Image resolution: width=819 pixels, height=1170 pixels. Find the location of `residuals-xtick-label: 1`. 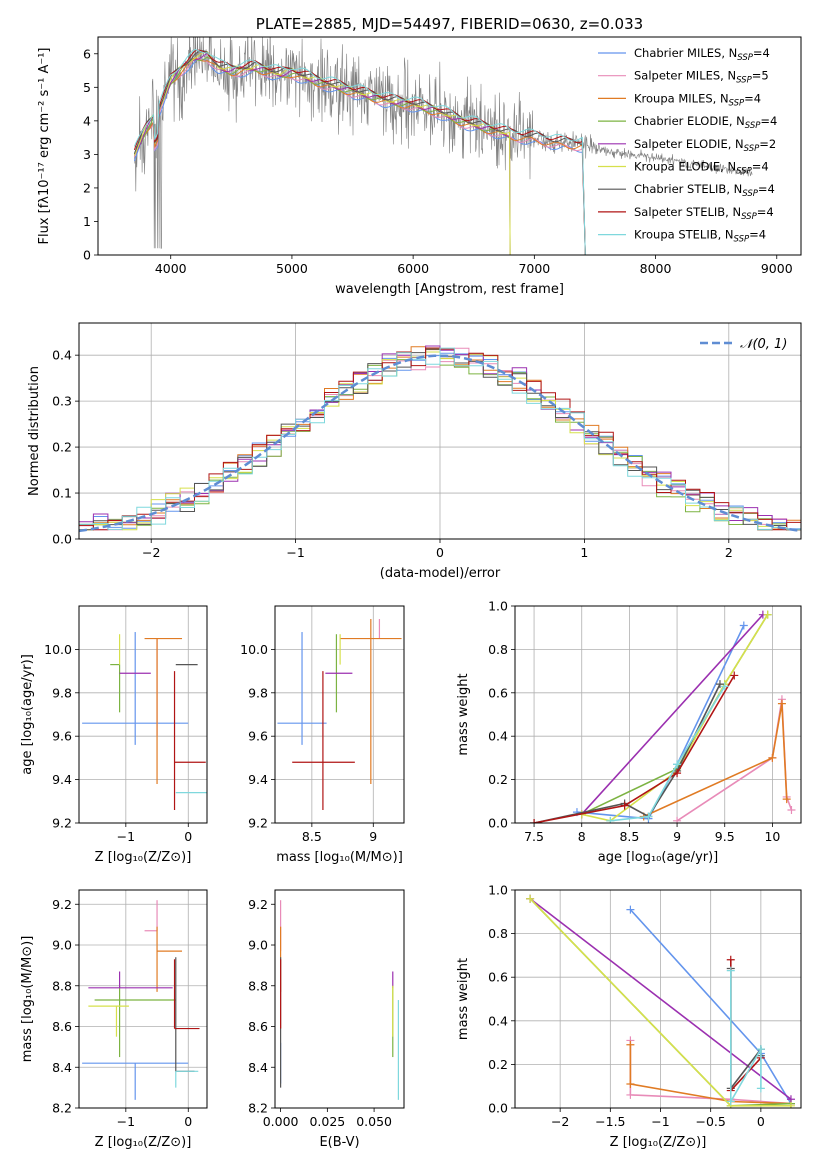

residuals-xtick-label: 1 is located at coordinates (584, 552).